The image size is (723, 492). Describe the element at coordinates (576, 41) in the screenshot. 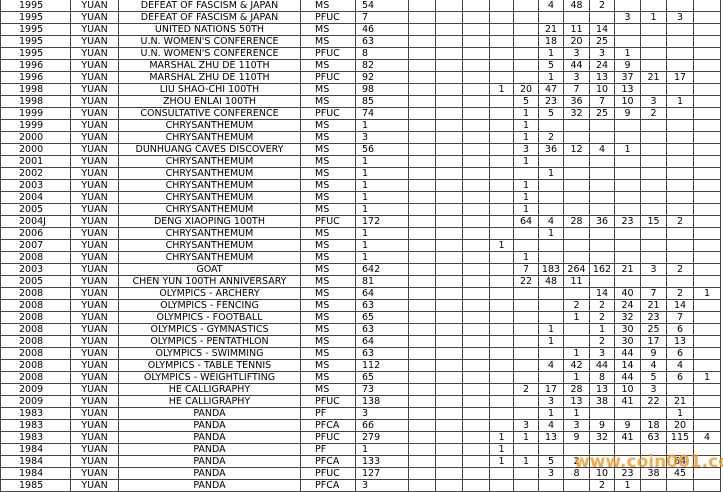

I see `table-cell: 20` at that location.